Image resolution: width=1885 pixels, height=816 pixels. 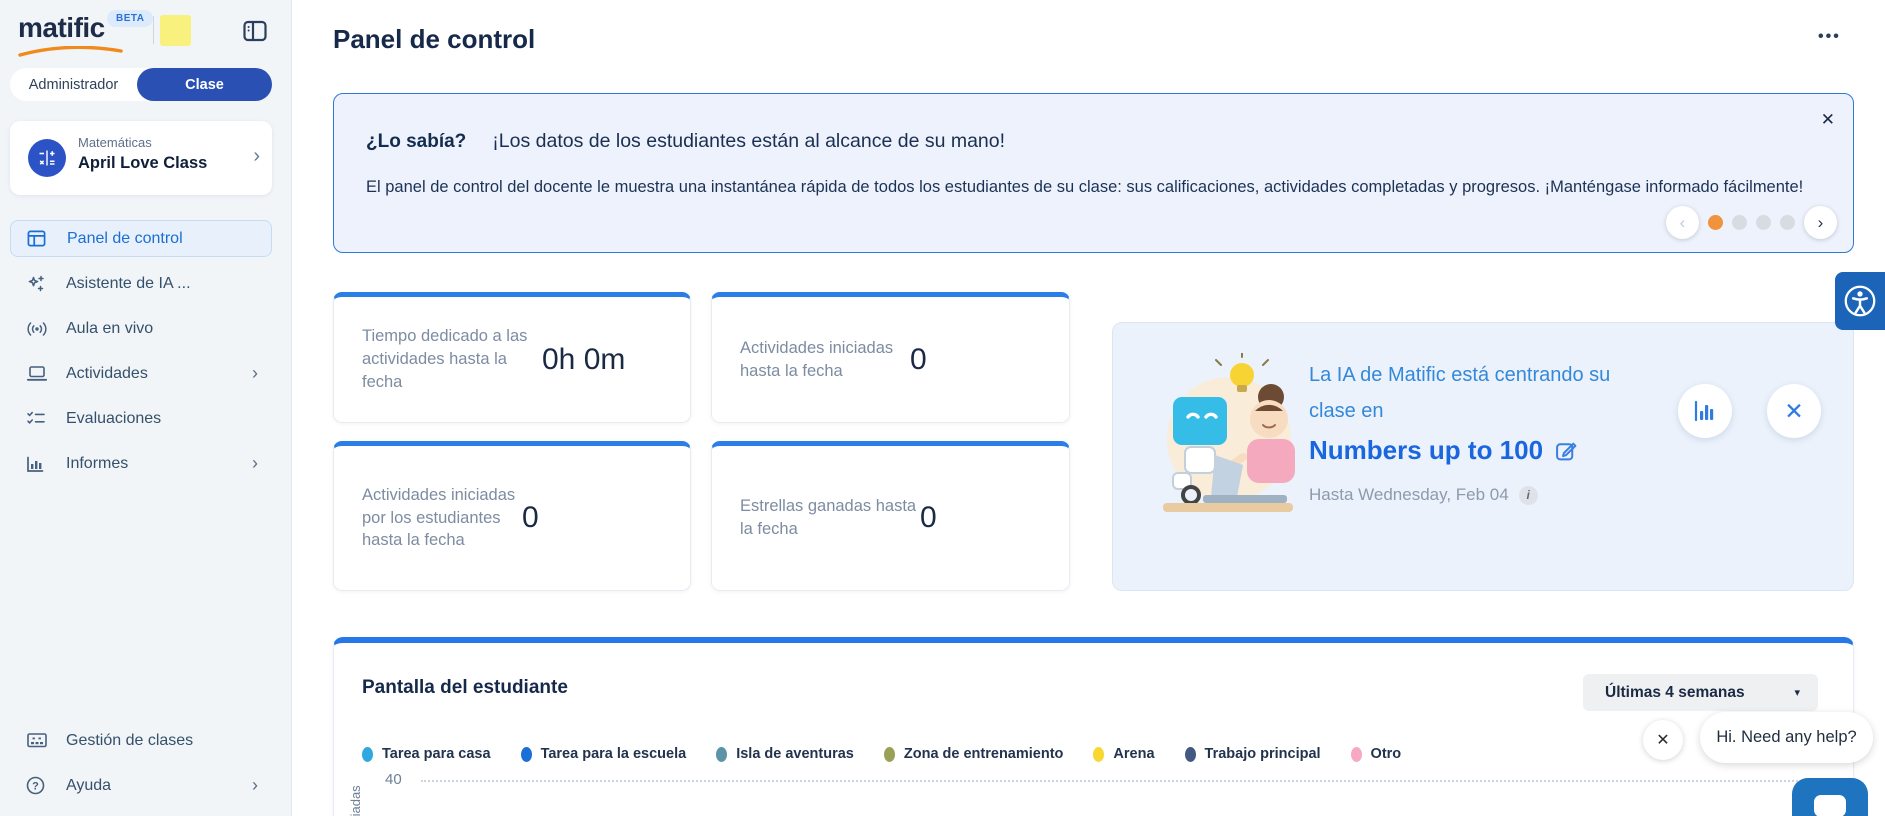 I want to click on logo-text: matific, so click(x=61, y=27).